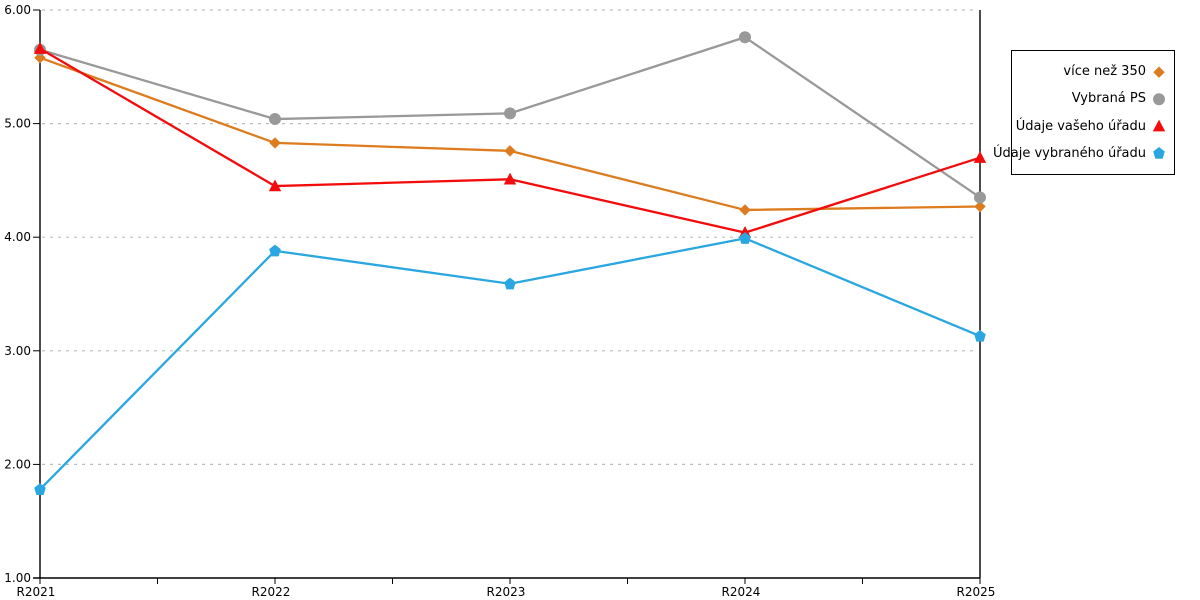 This screenshot has height=600, width=1200. Describe the element at coordinates (17, 124) in the screenshot. I see `y-tick-label: 5.00` at that location.